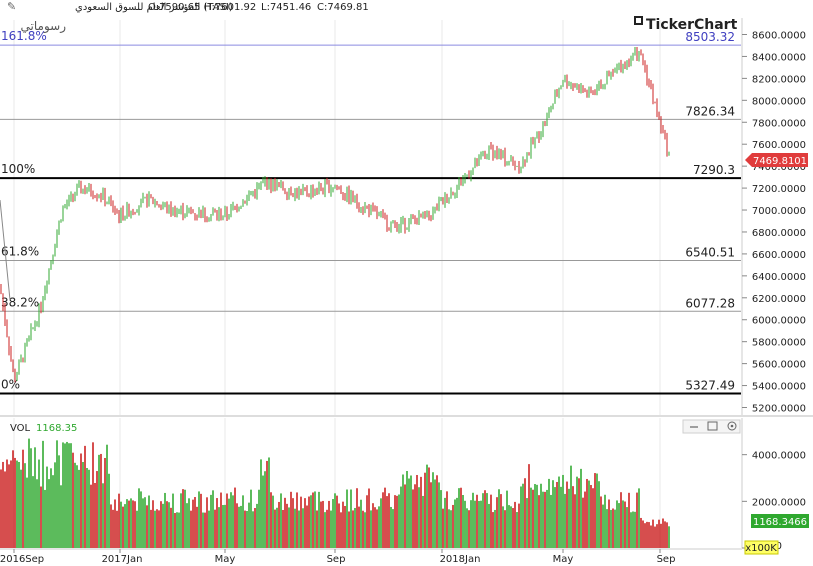 The image size is (813, 566). I want to click on fib-value-label: 5327.49, so click(710, 386).